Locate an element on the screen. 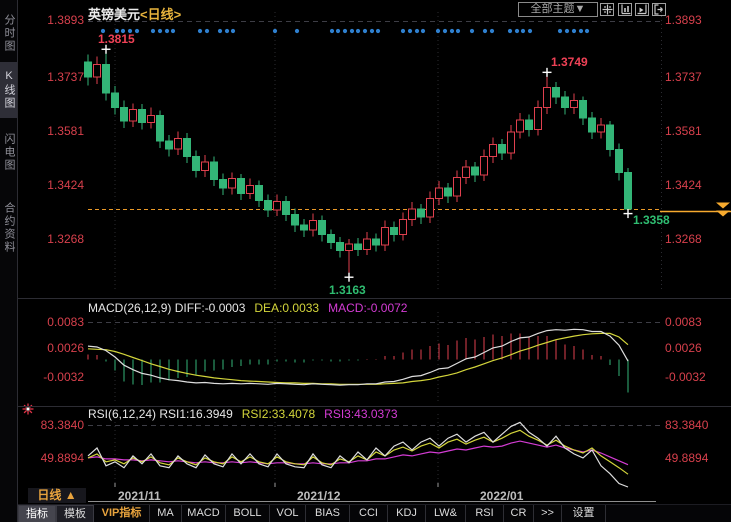 The width and height of the screenshot is (731, 522). sidebar-item-flash-chart: 闪电图 is located at coordinates (9, 152).